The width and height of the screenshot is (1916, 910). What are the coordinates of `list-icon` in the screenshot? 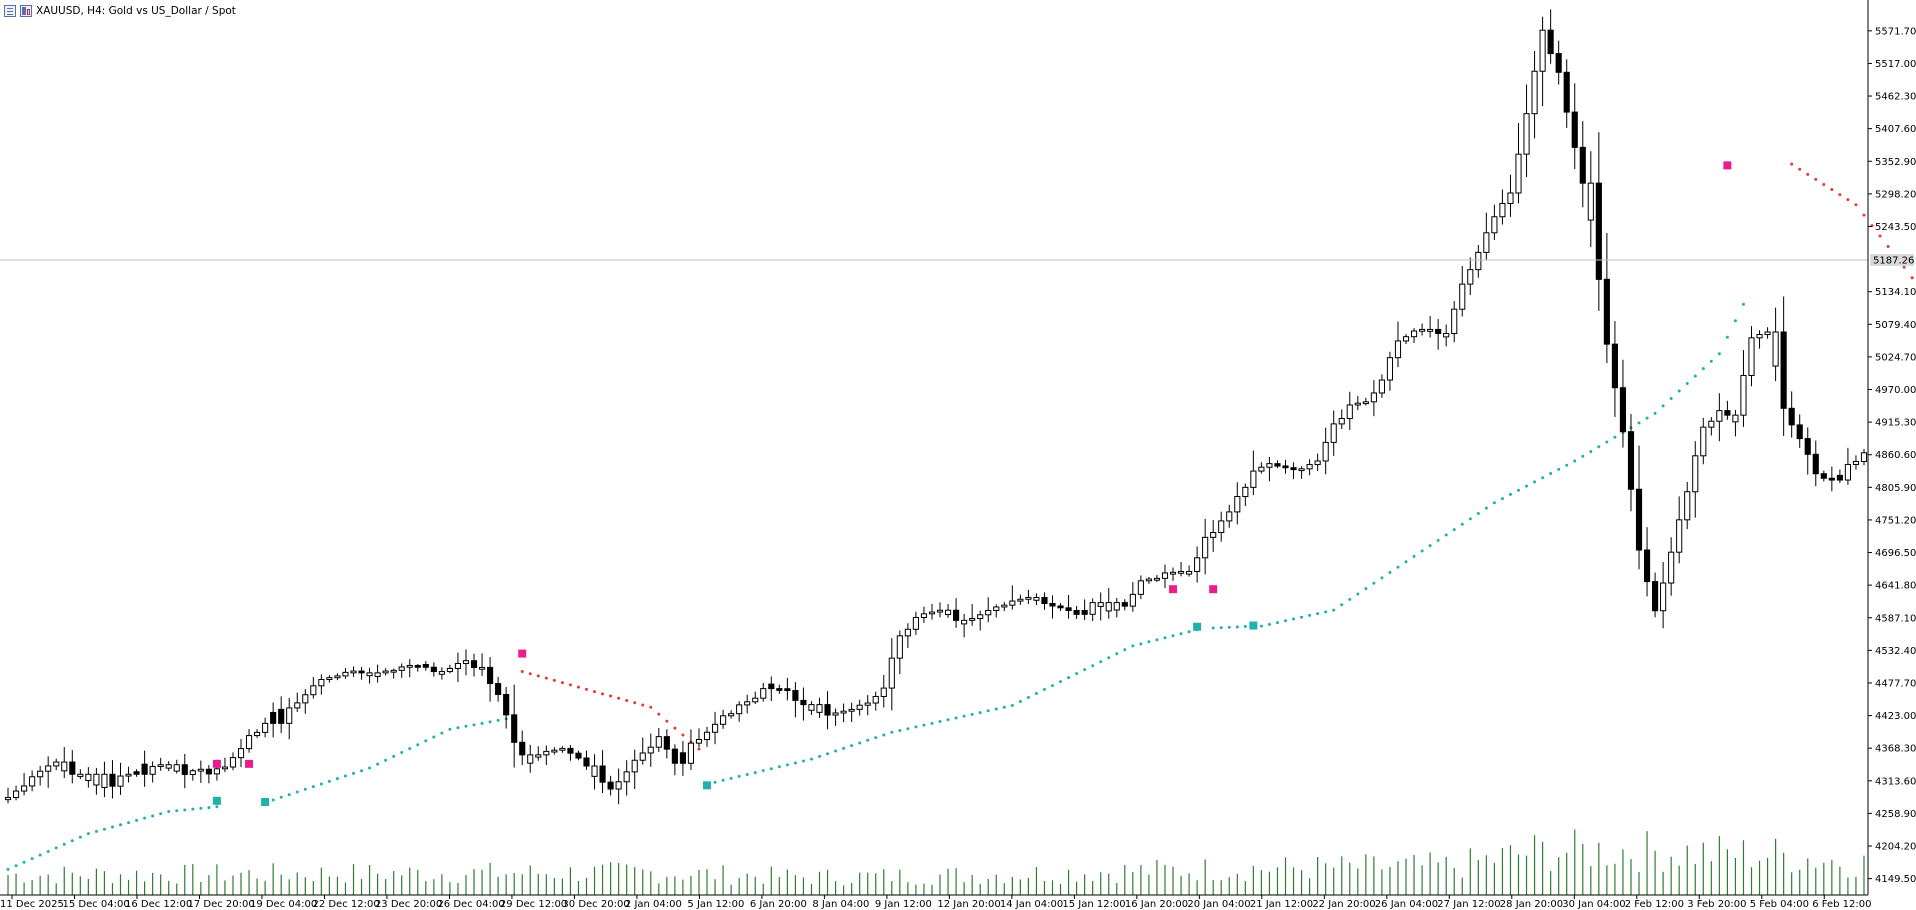 It's located at (10, 11).